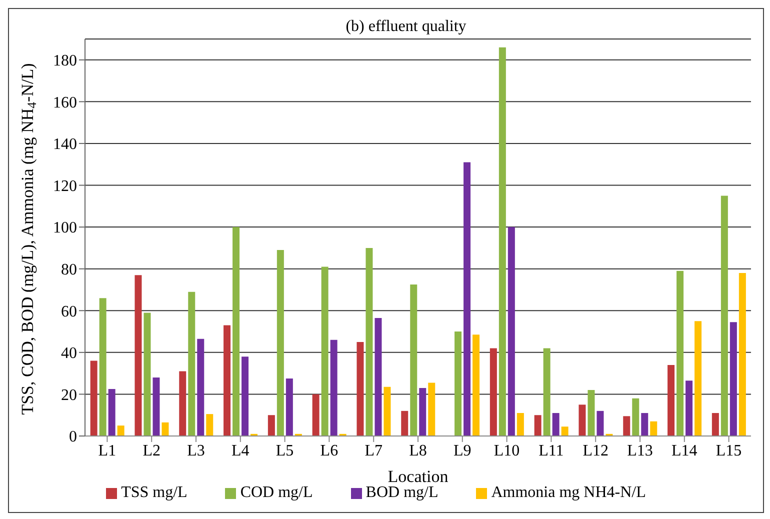  What do you see at coordinates (418, 476) in the screenshot?
I see `x-axis-title: Location` at bounding box center [418, 476].